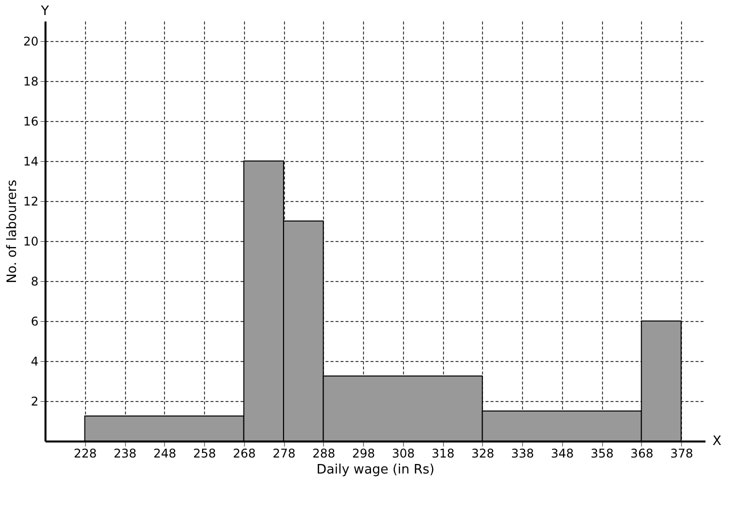 The width and height of the screenshot is (754, 510). Describe the element at coordinates (30, 161) in the screenshot. I see `y-tick-label: 14` at that location.